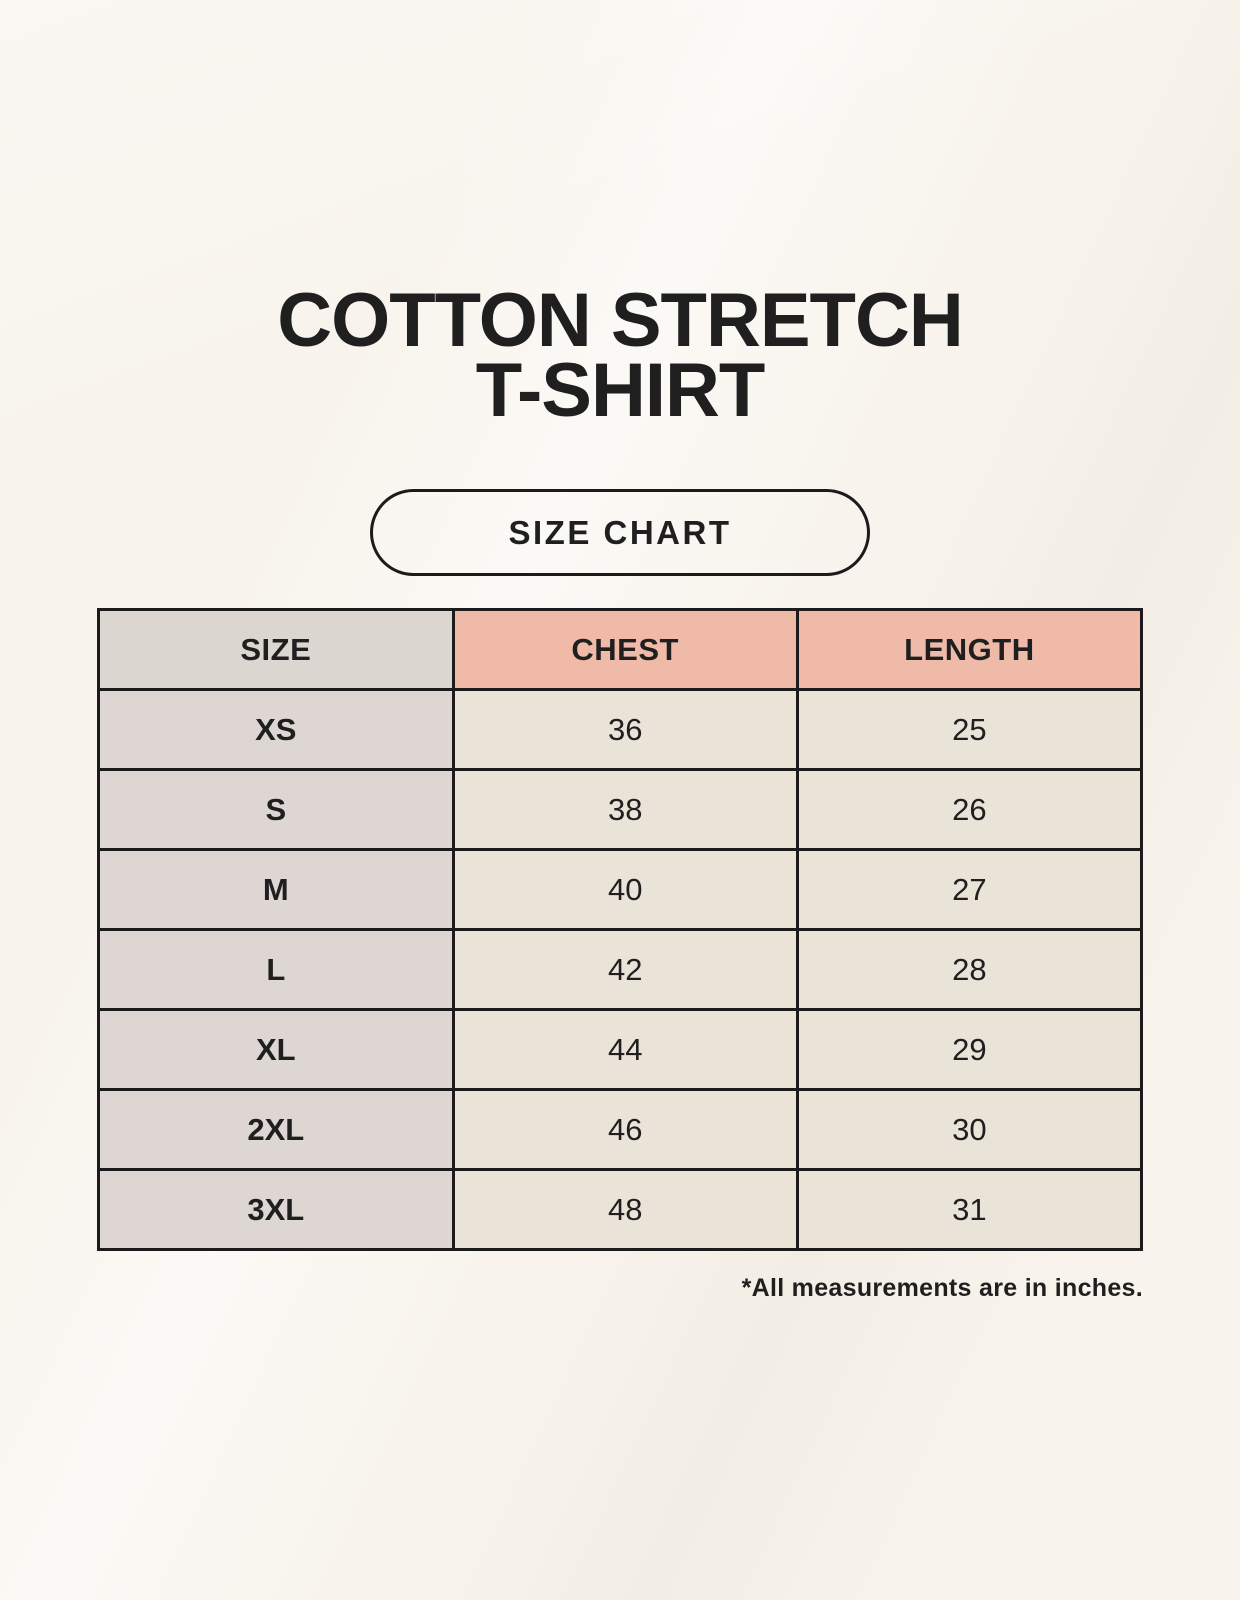  What do you see at coordinates (625, 809) in the screenshot?
I see `chest-value-cell: 38` at bounding box center [625, 809].